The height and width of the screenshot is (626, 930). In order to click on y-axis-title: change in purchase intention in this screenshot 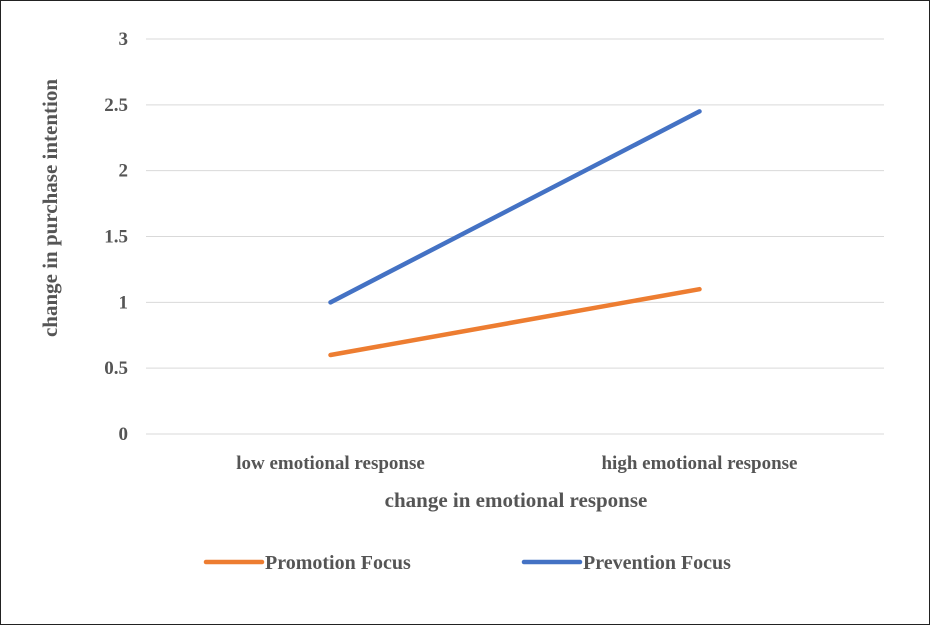, I will do `click(50, 208)`.